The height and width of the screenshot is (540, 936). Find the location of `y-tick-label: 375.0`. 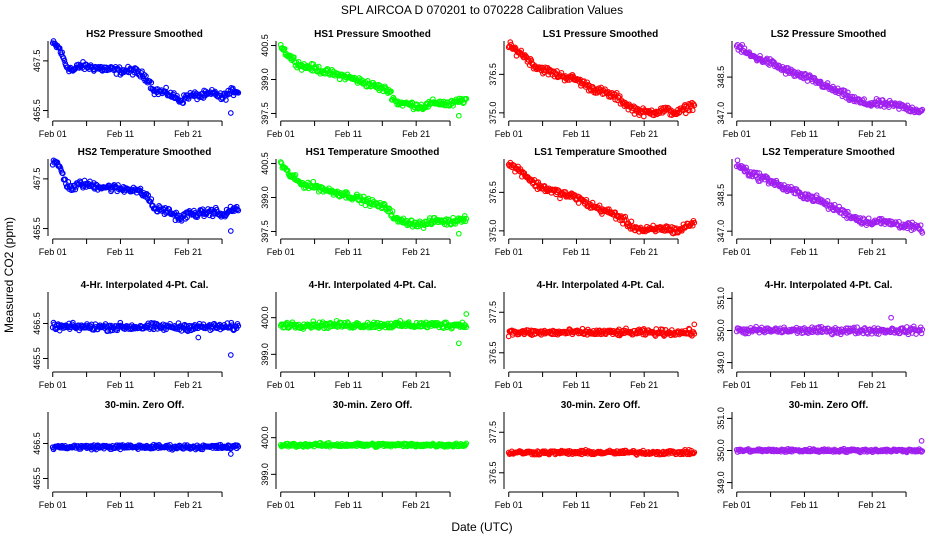

y-tick-label: 375.0 is located at coordinates (493, 113).